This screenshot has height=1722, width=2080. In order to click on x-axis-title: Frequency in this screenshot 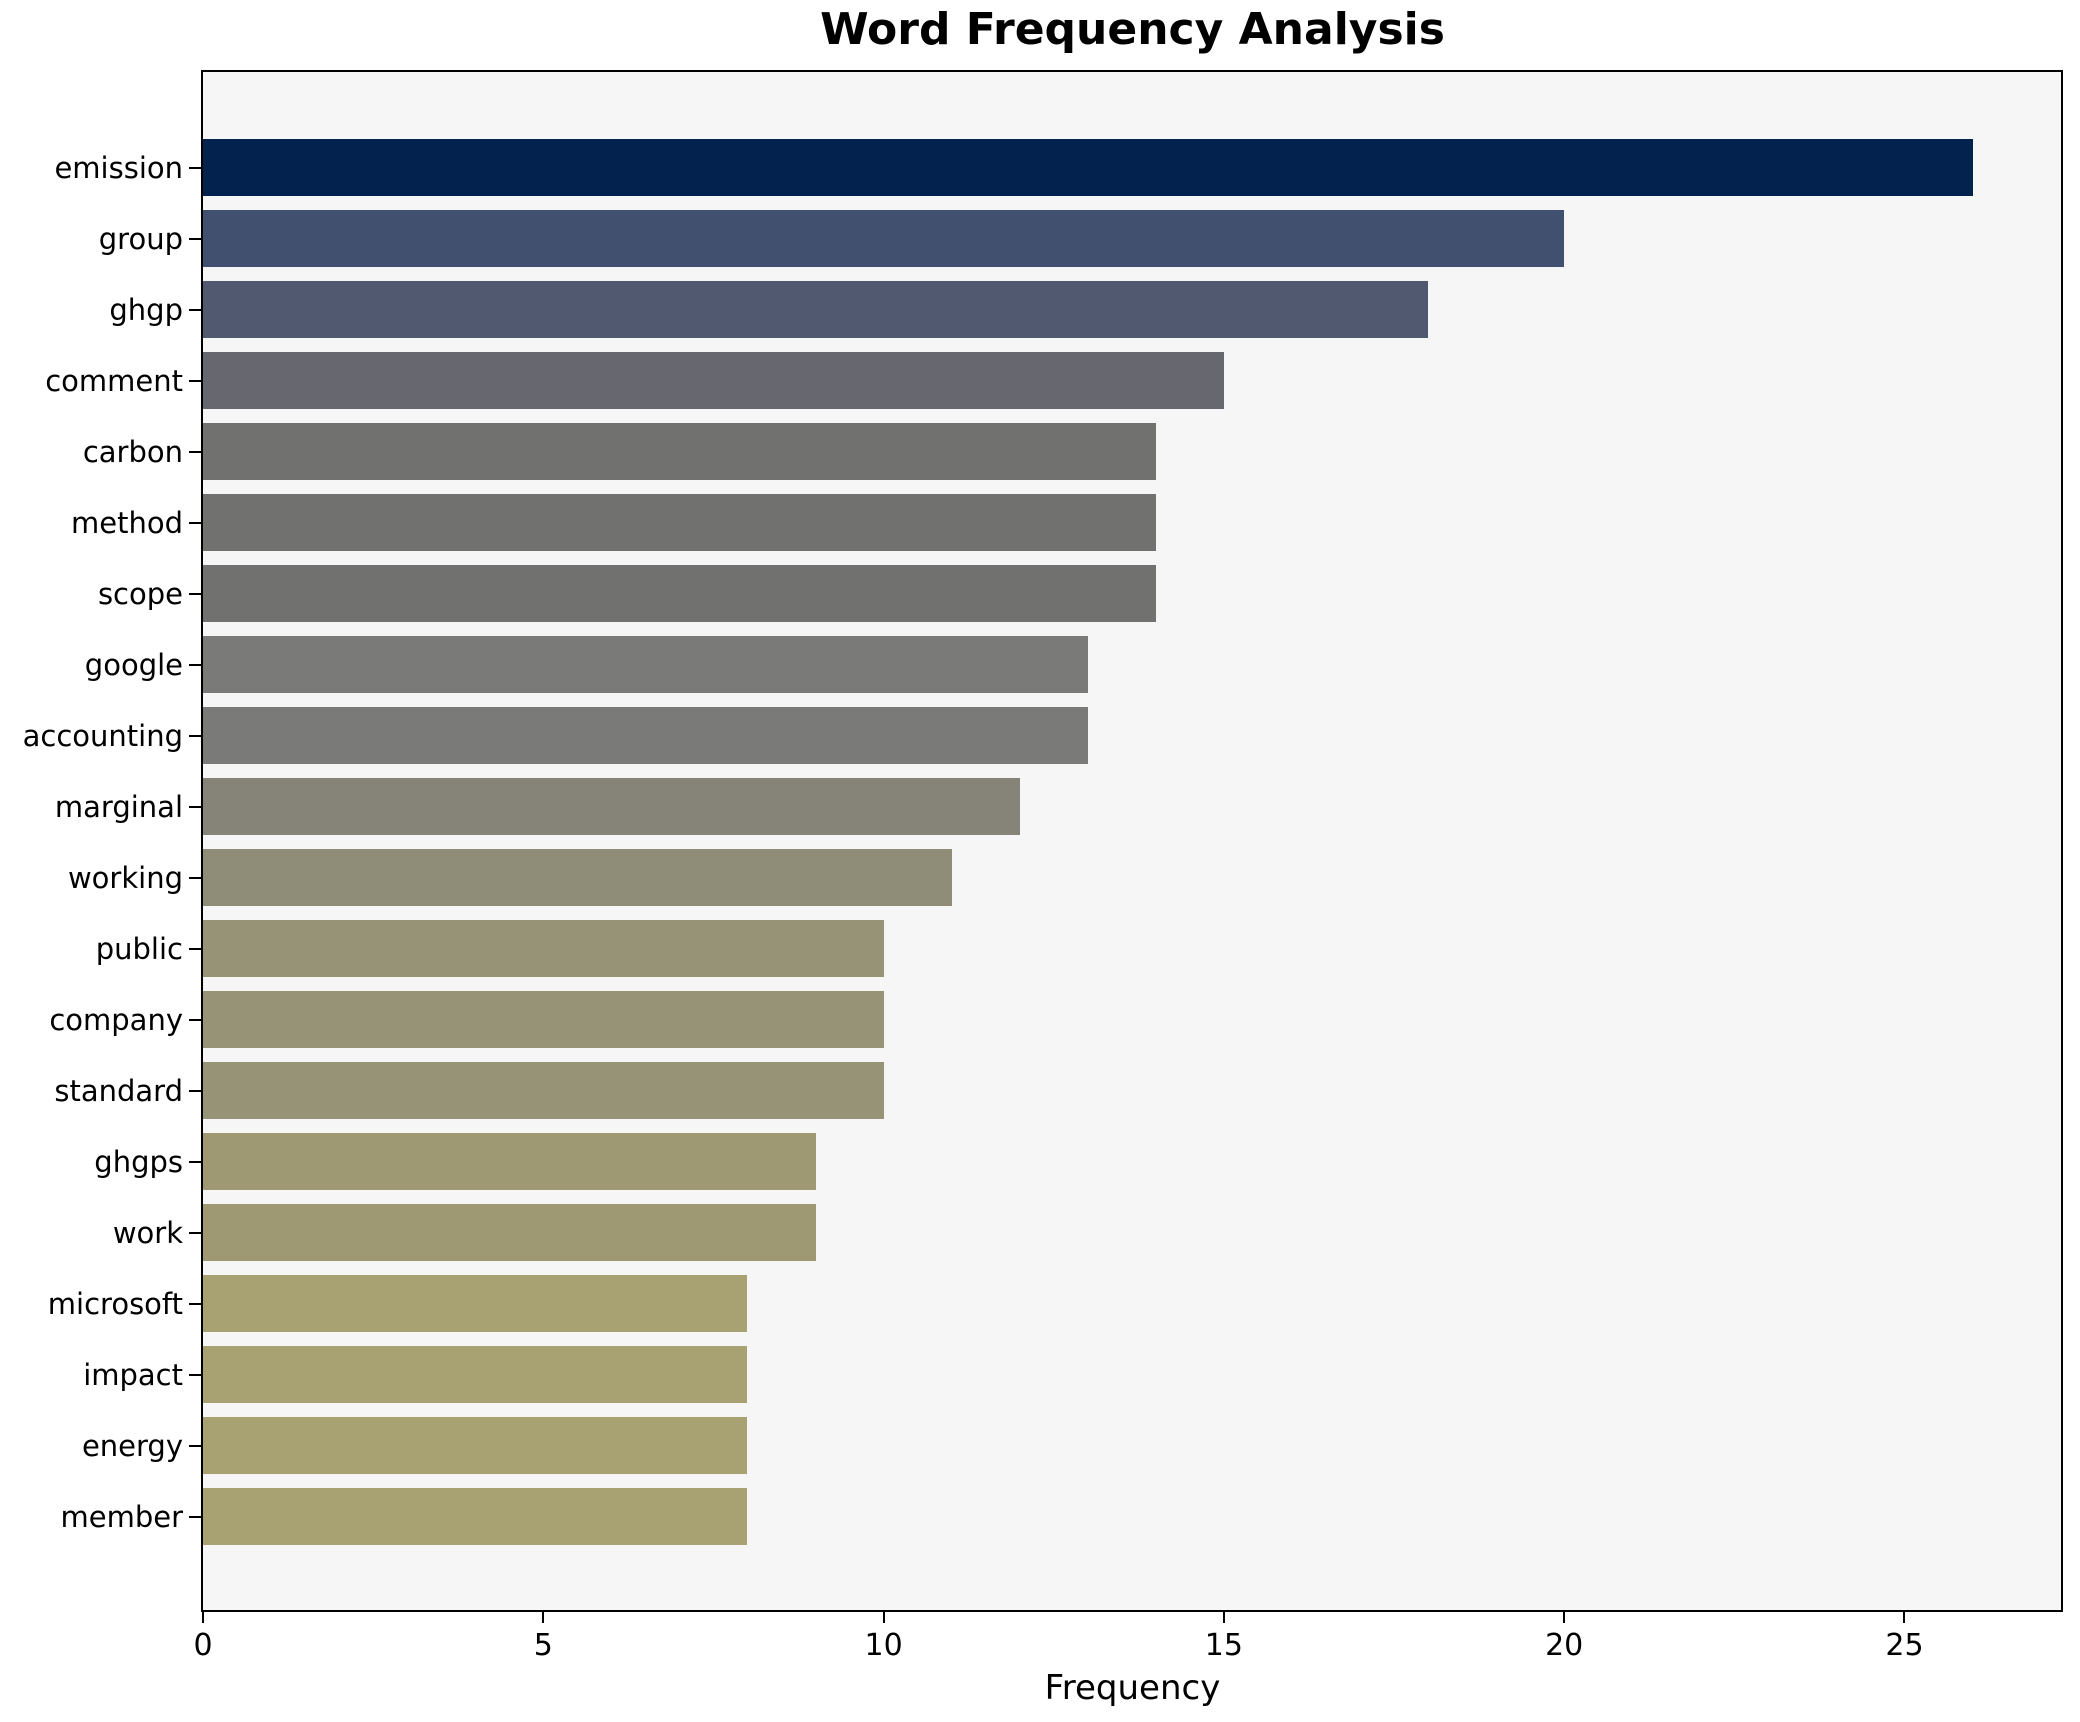, I will do `click(1132, 1688)`.